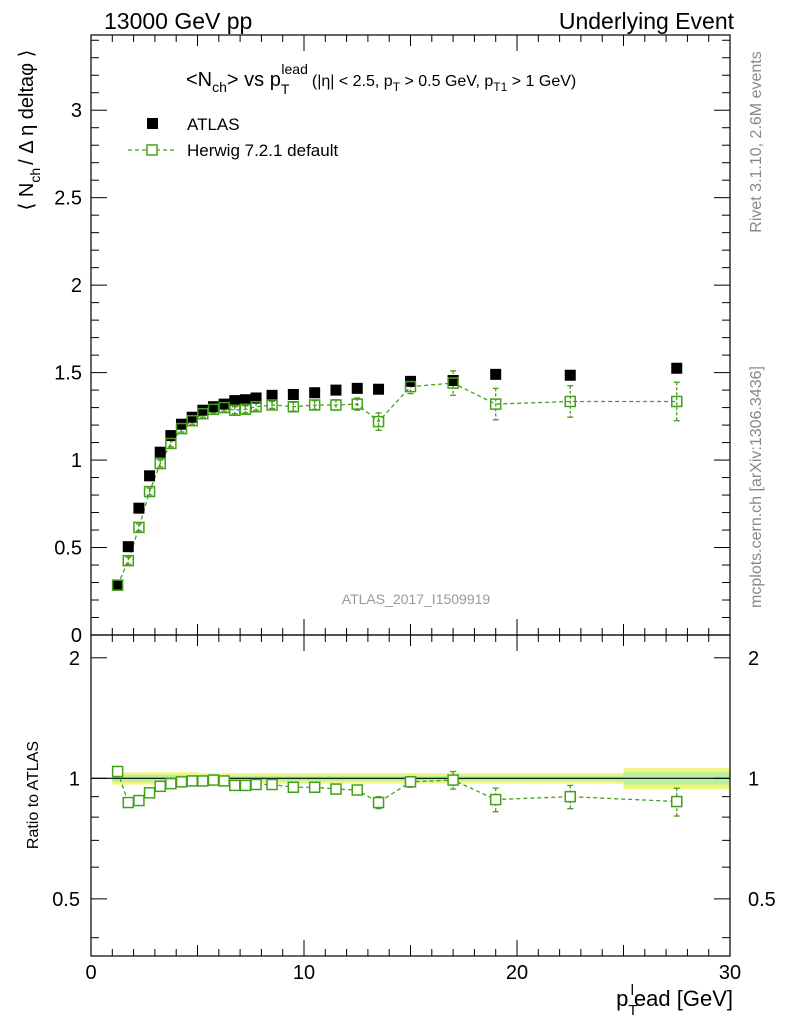 This screenshot has width=786, height=1024. I want to click on title-cuts-a: (|η| < 2.5, p, so click(352, 81).